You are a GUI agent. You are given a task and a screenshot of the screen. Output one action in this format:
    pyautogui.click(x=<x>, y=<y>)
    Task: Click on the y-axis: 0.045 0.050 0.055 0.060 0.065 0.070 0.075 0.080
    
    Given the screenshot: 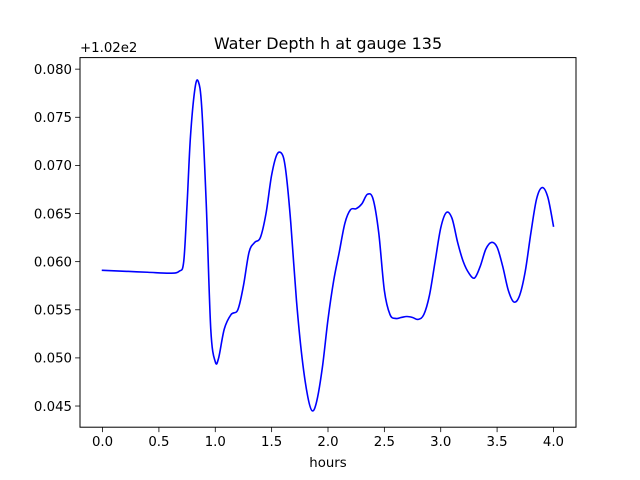 What is the action you would take?
    pyautogui.click(x=57, y=239)
    